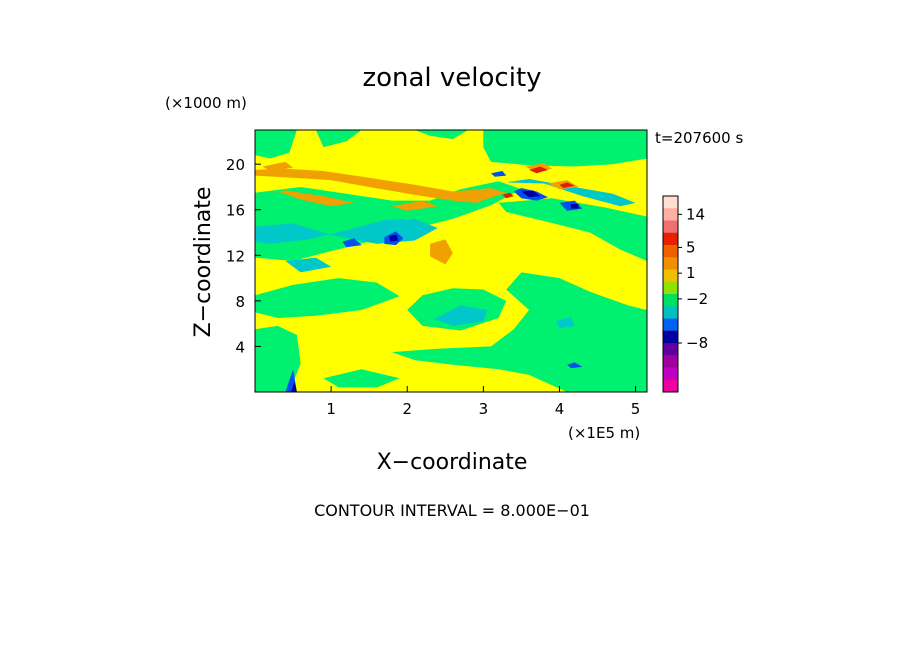 This screenshot has width=904, height=654. I want to click on colorbar-label: 5, so click(691, 247).